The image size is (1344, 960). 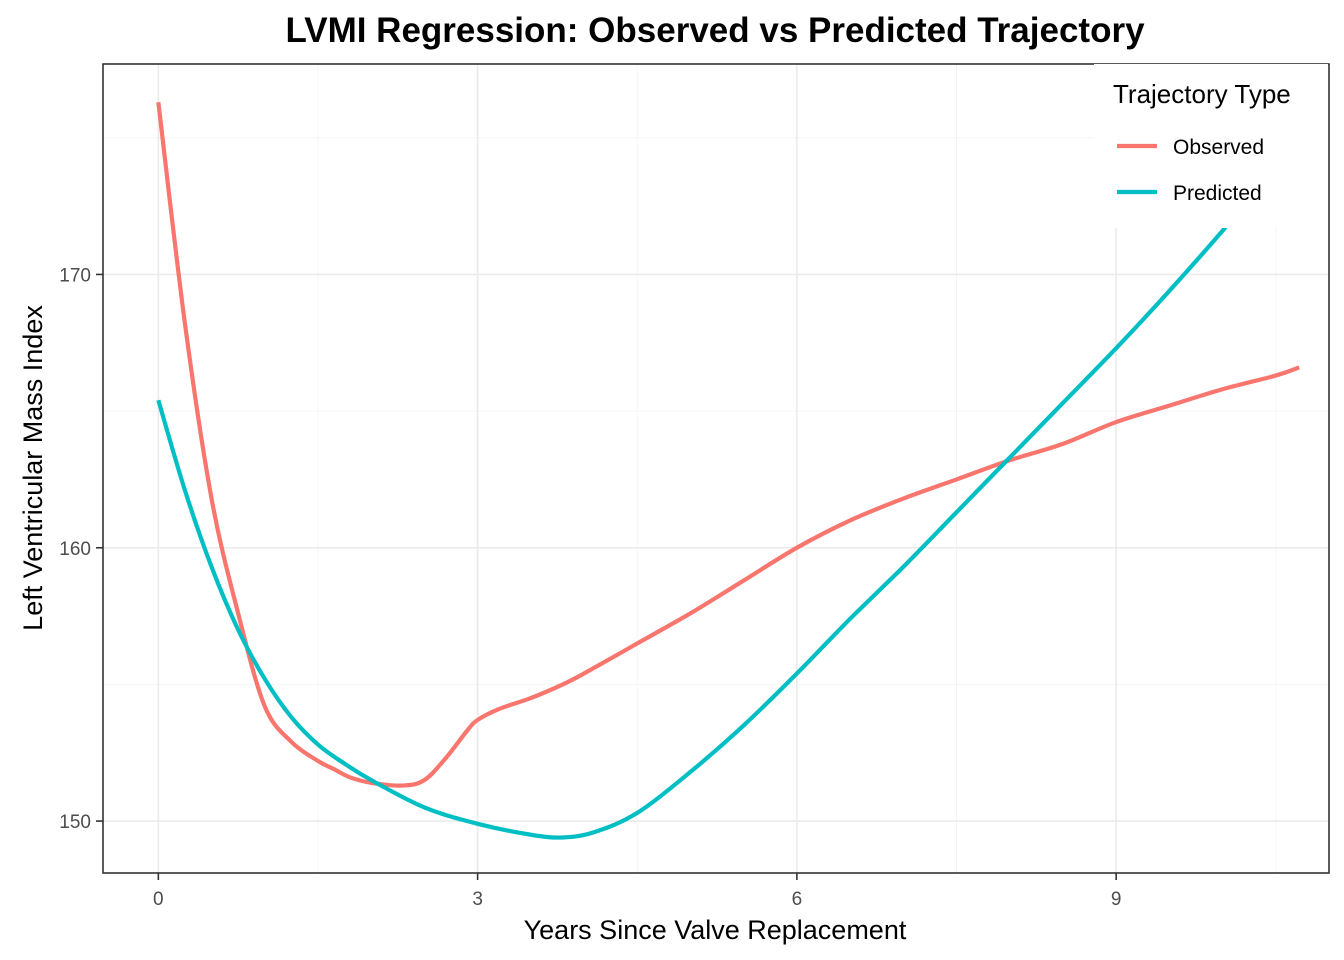 What do you see at coordinates (715, 930) in the screenshot?
I see `x-axis-title: Years Since Valve Replacement` at bounding box center [715, 930].